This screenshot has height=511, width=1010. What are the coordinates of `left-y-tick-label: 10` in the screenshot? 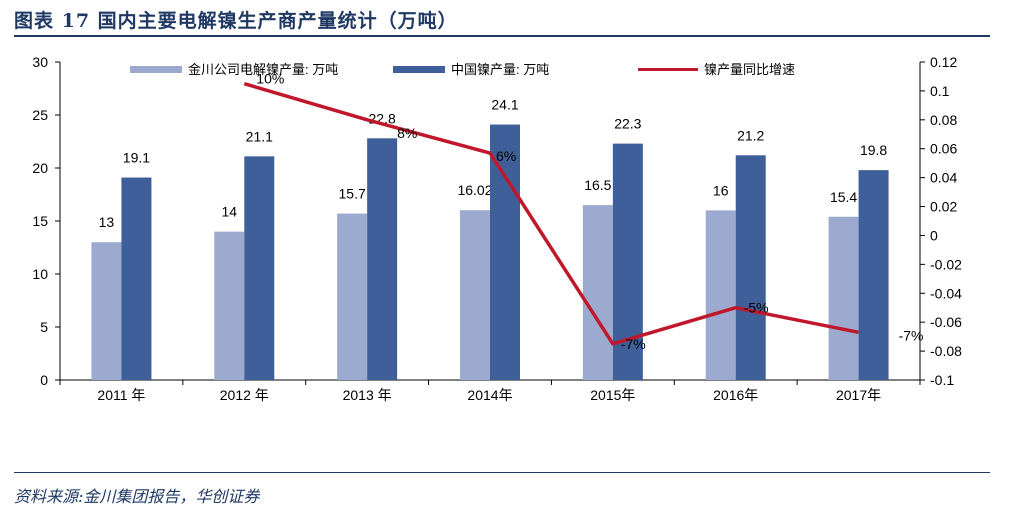 It's located at (40, 274).